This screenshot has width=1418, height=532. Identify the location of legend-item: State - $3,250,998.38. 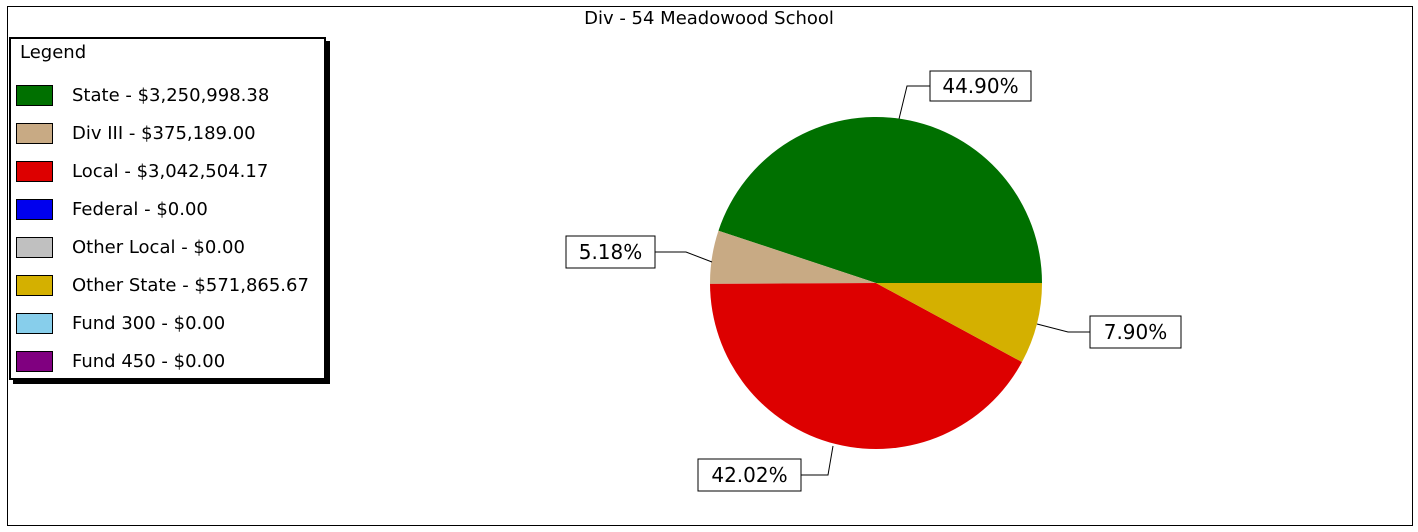
(168, 97).